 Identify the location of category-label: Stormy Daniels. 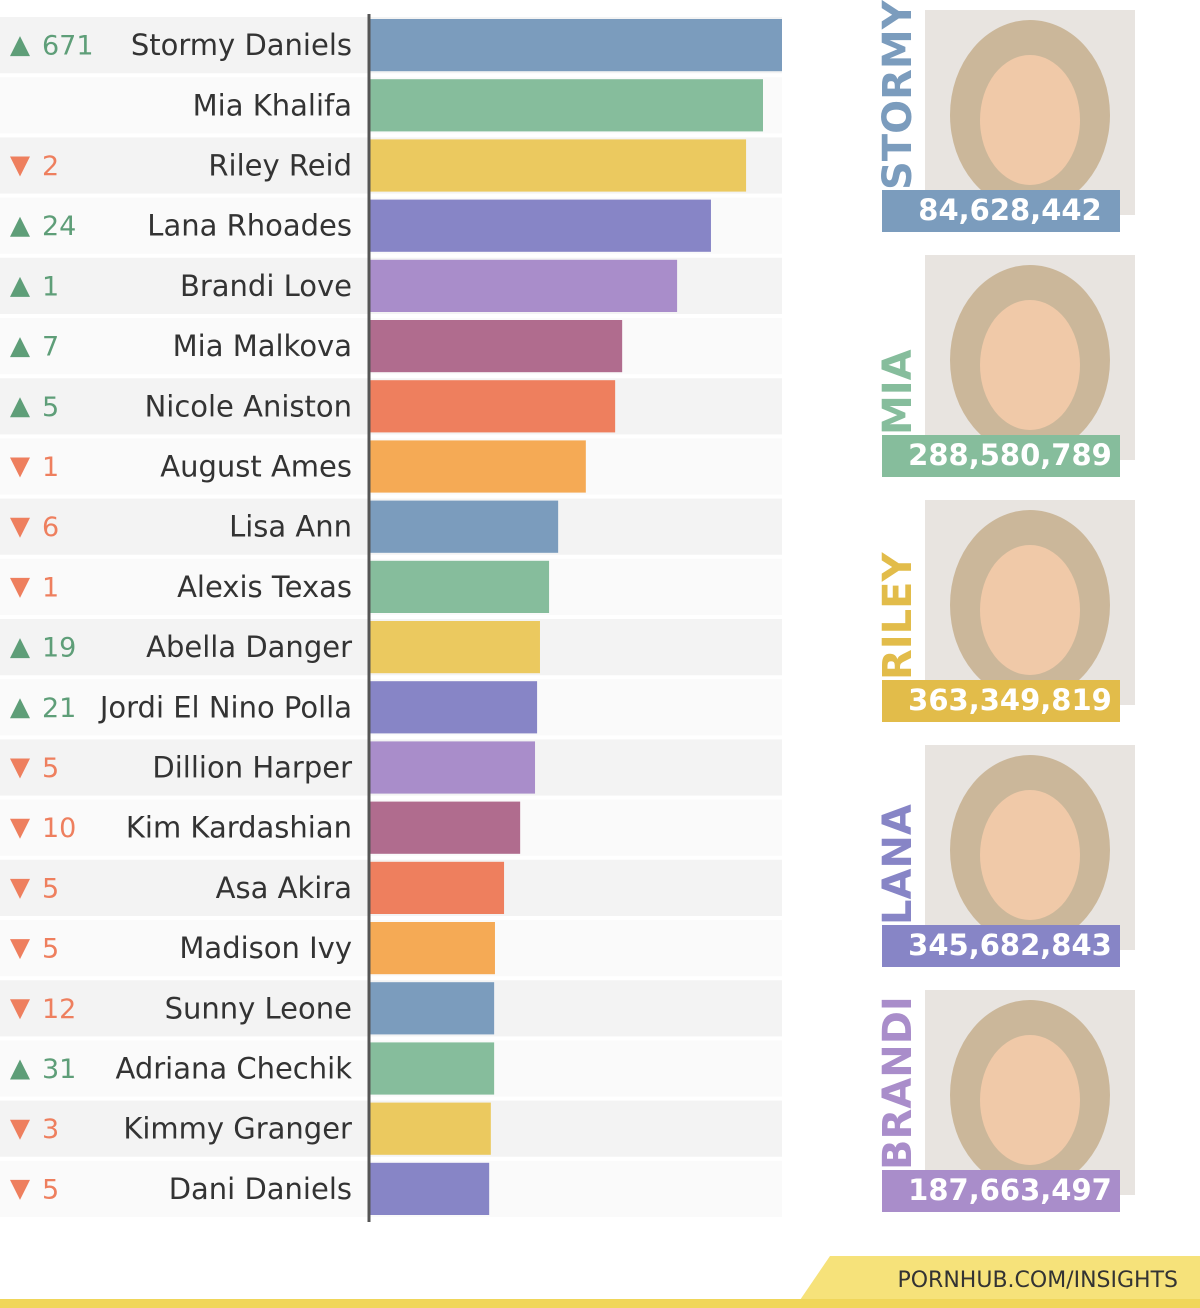
(241, 45).